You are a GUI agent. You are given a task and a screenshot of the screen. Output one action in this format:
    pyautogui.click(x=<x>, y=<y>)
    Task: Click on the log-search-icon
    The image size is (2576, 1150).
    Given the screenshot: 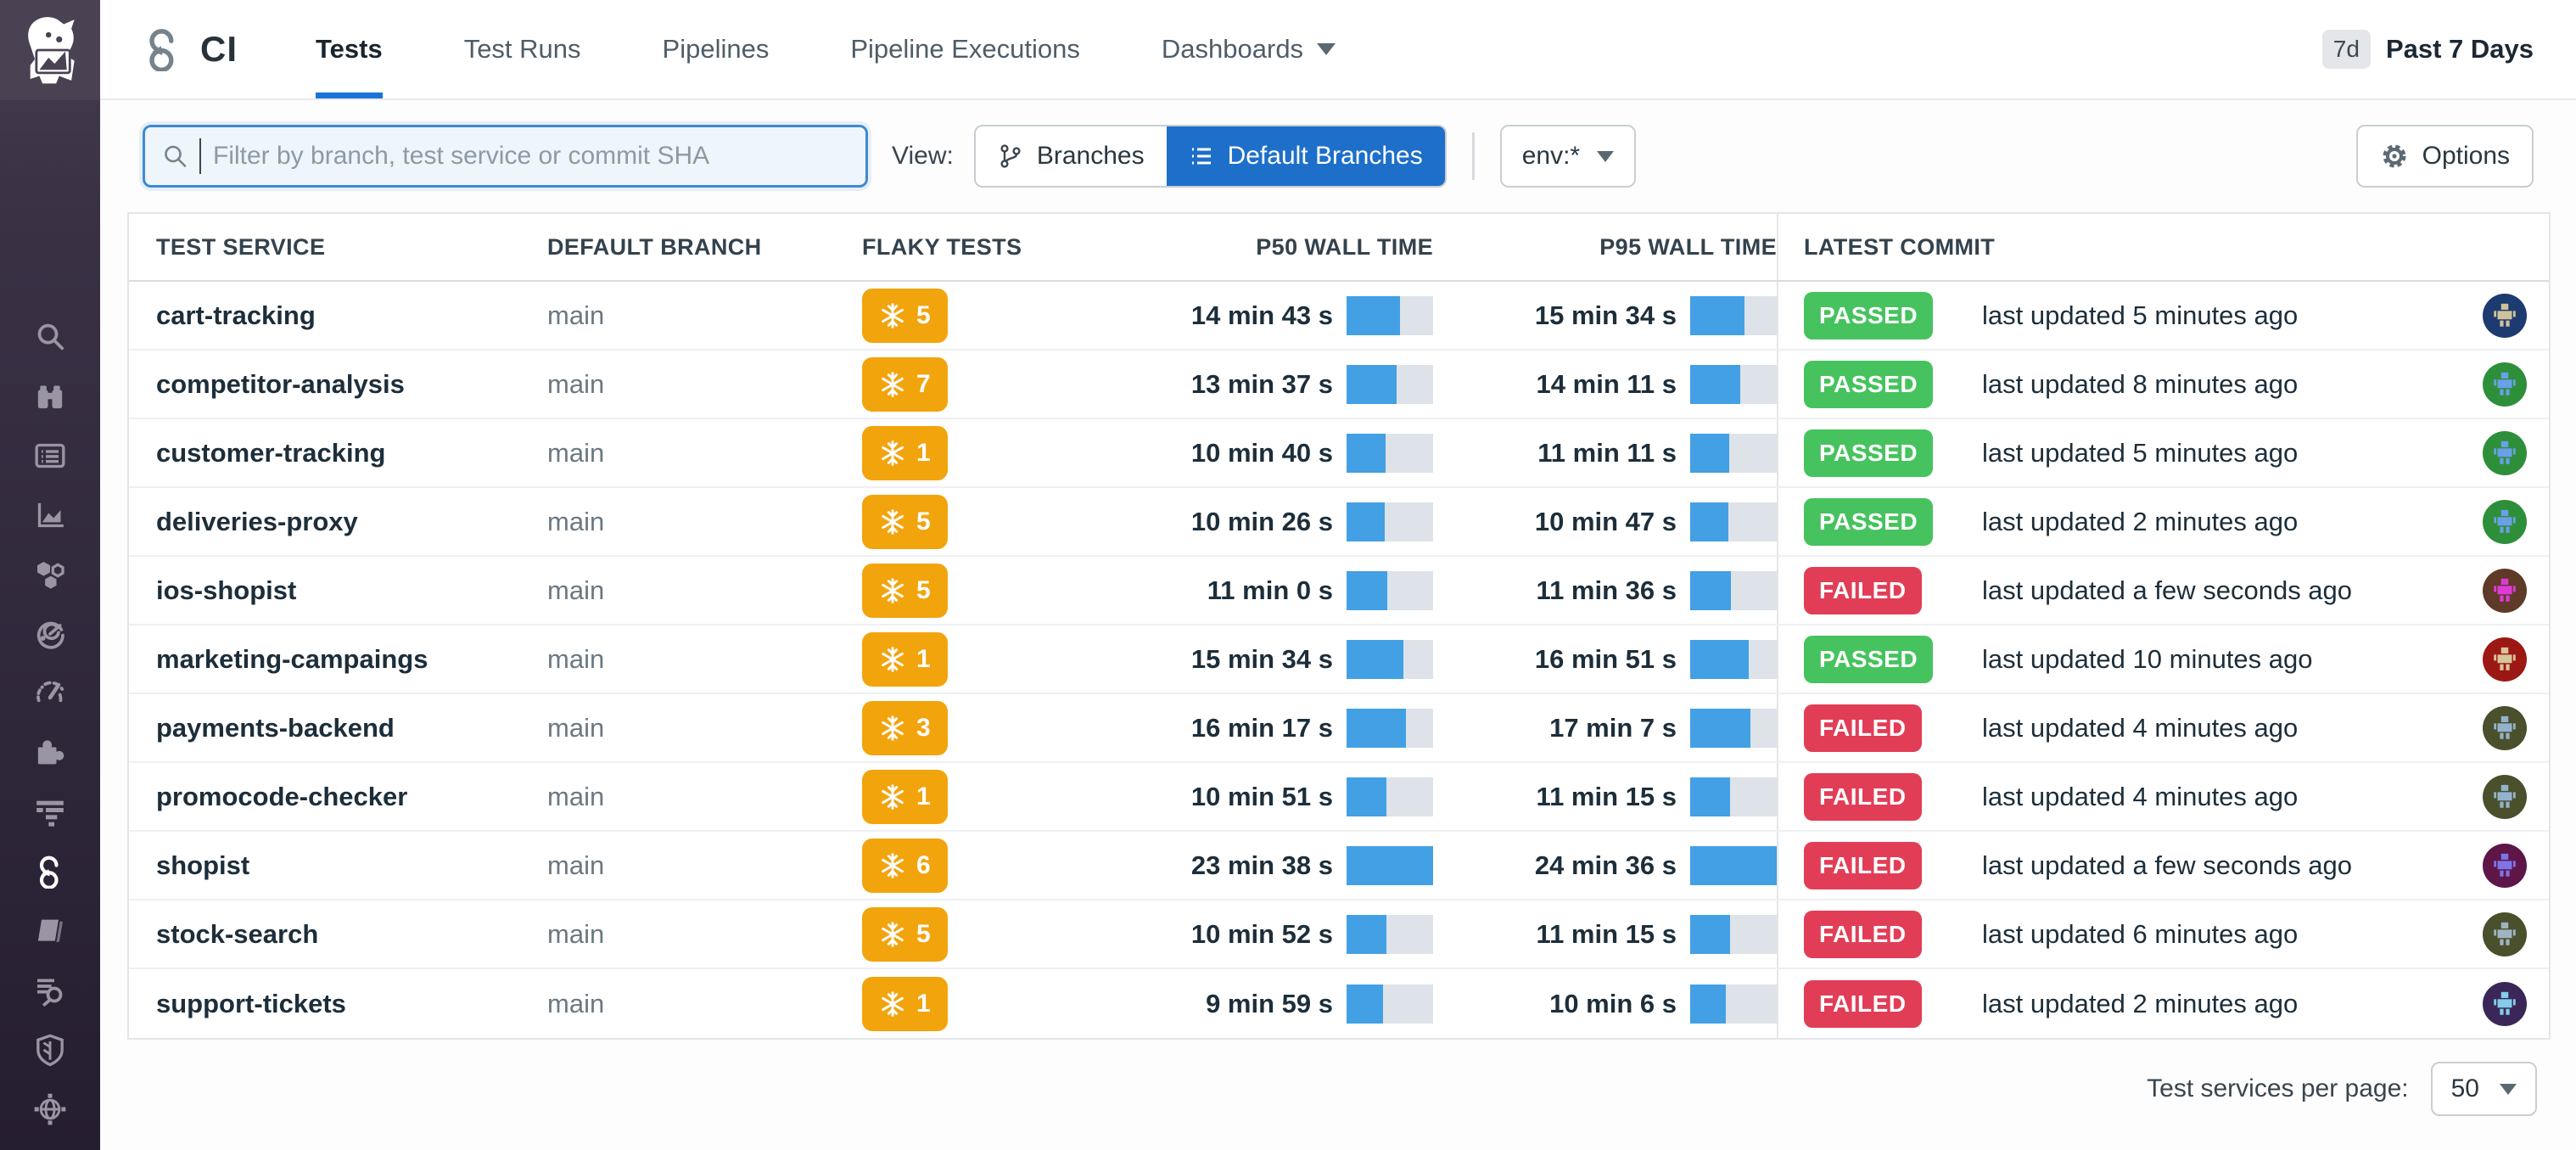 What is the action you would take?
    pyautogui.click(x=50, y=991)
    